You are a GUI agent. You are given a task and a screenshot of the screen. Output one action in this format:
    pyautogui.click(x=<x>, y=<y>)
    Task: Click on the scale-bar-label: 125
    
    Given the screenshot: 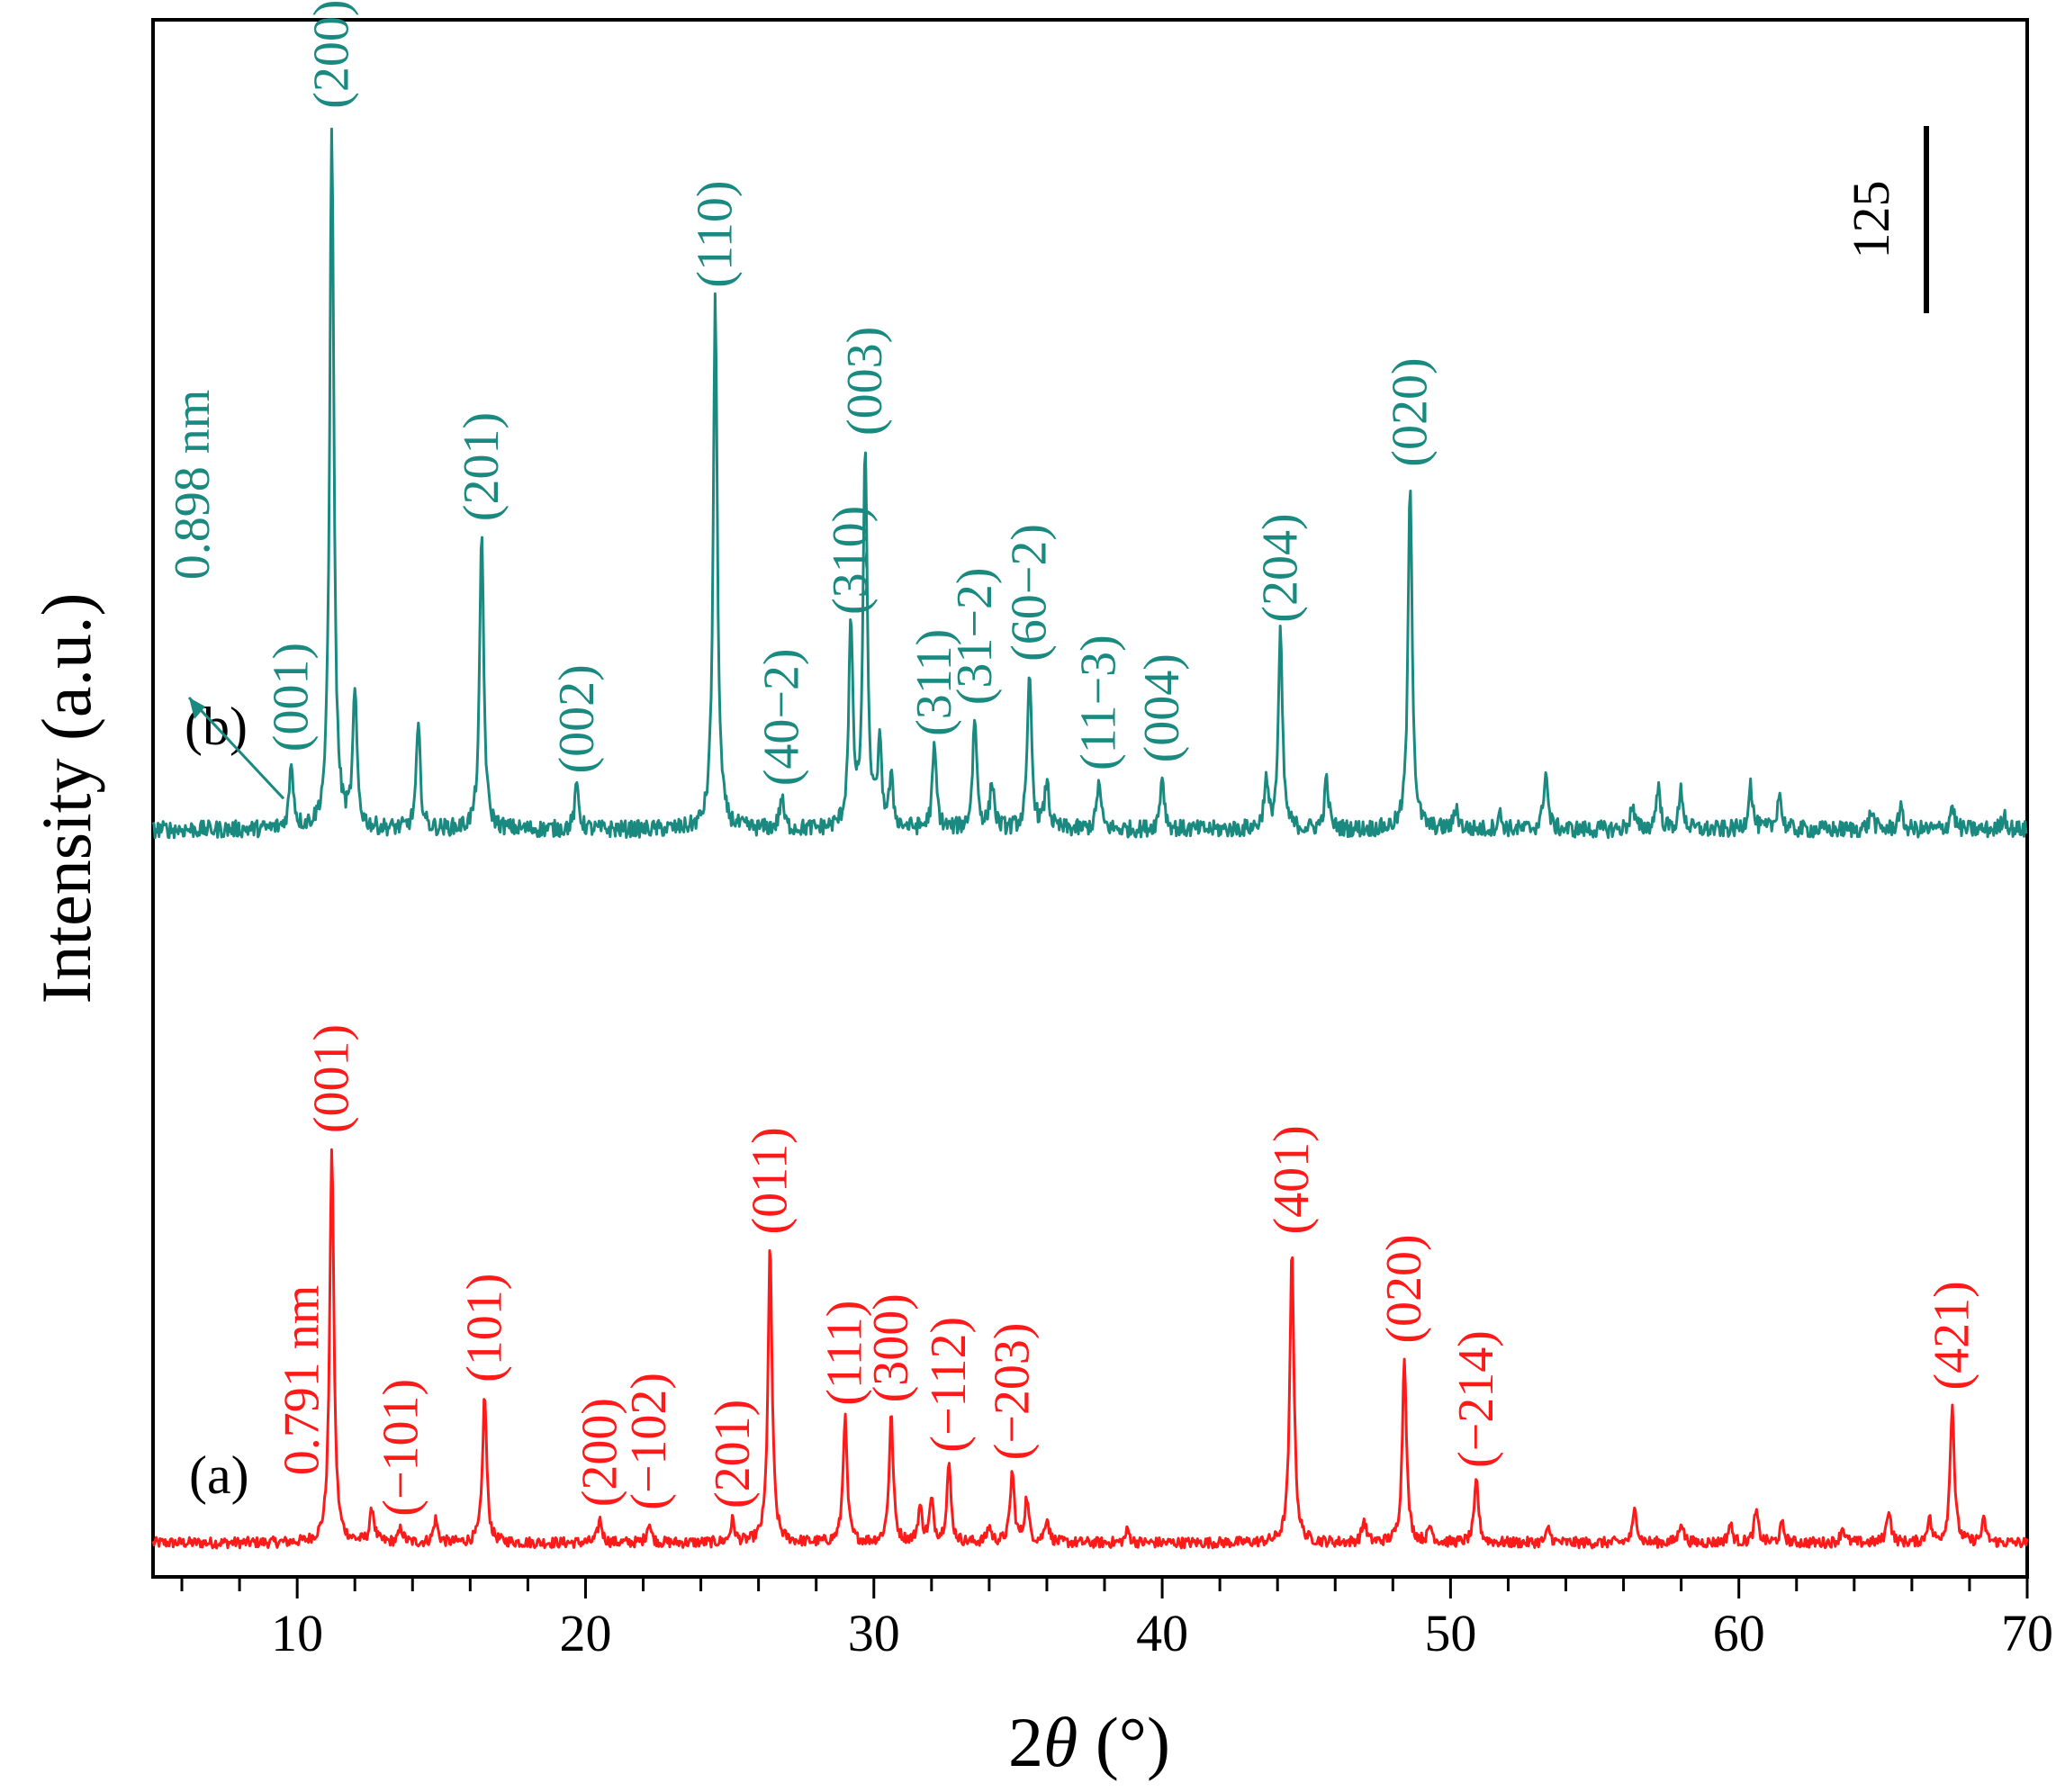 What is the action you would take?
    pyautogui.click(x=1871, y=220)
    